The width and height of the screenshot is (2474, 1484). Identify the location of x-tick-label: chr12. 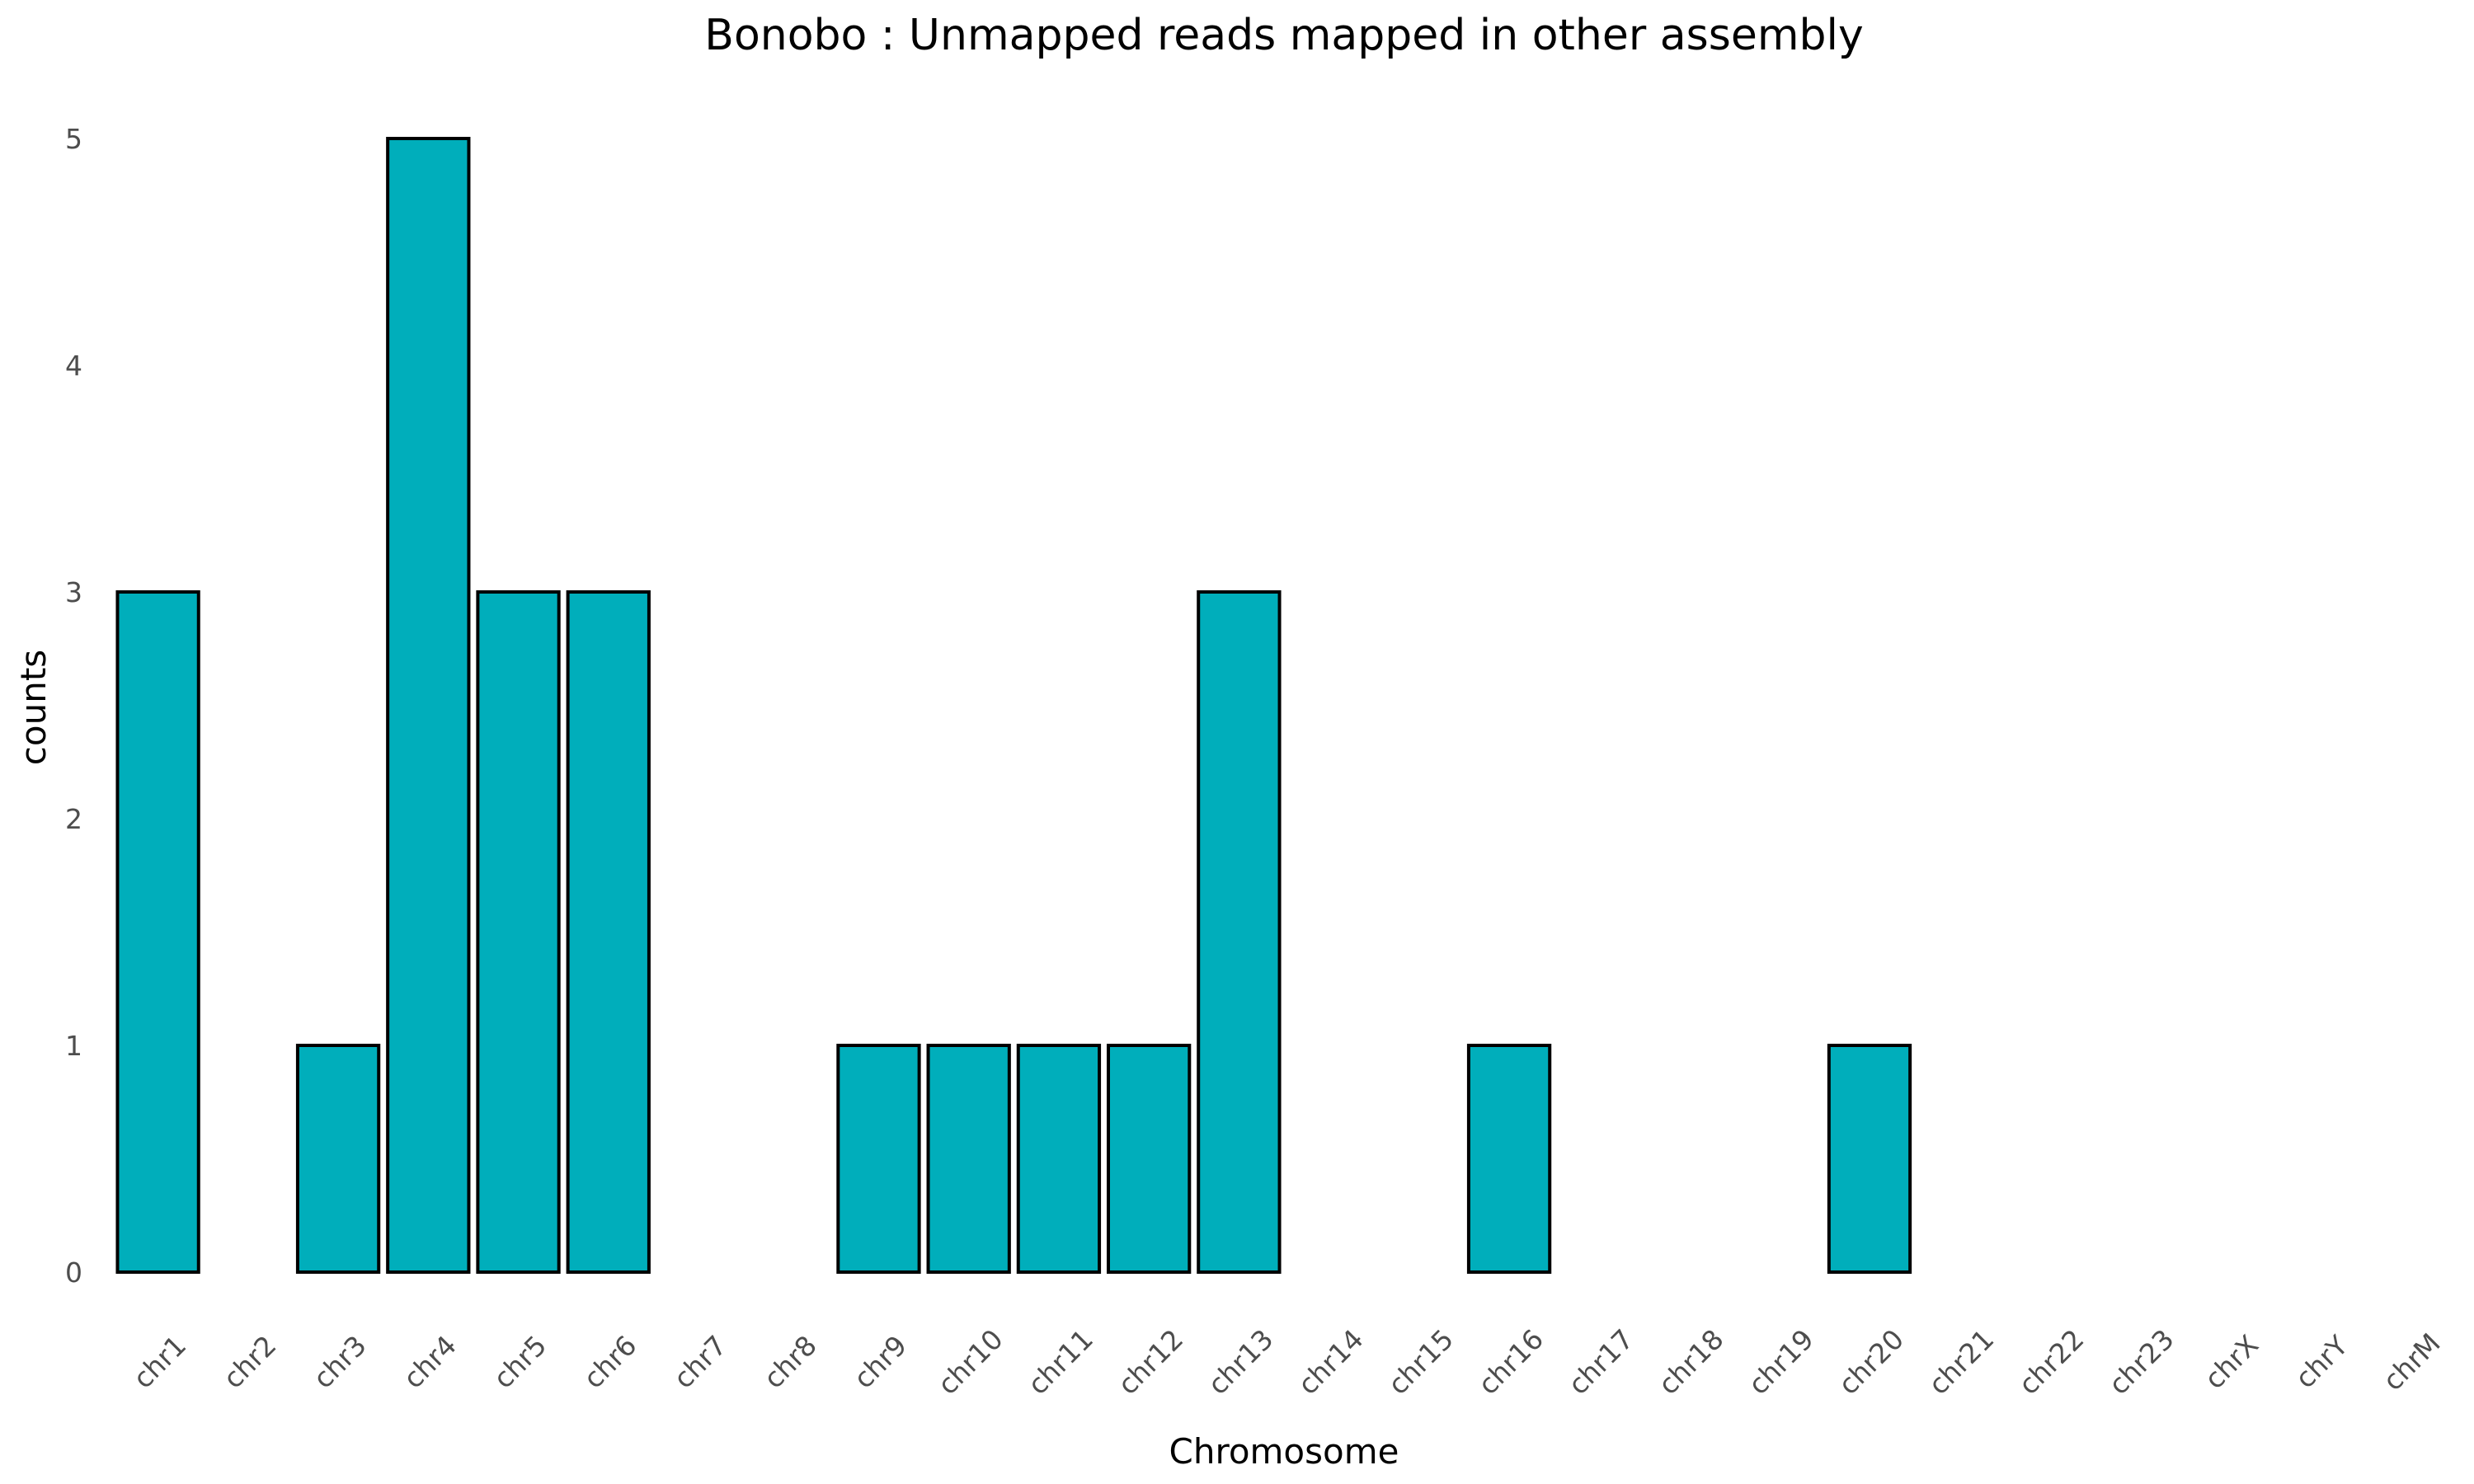
(1150, 1362).